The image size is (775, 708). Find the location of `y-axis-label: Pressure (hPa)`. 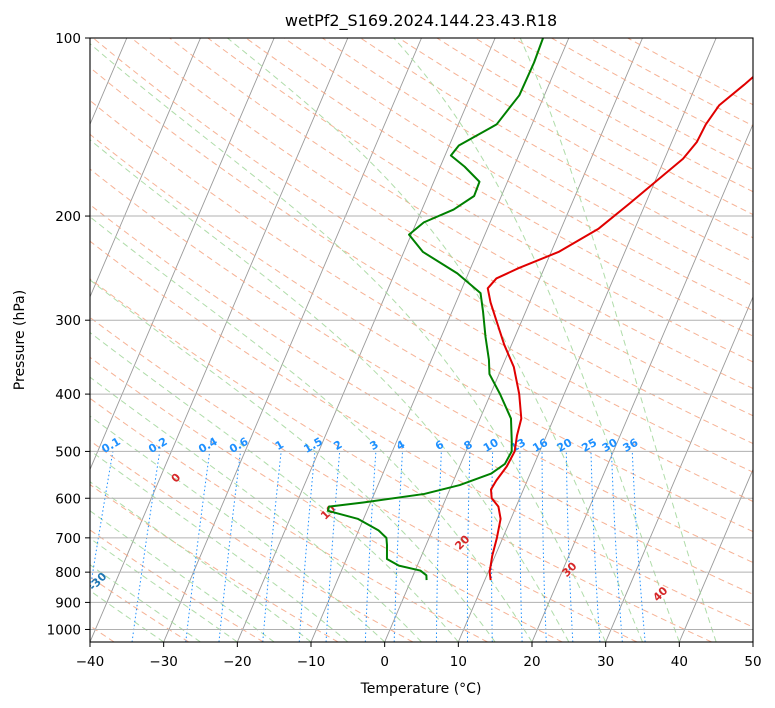

y-axis-label: Pressure (hPa) is located at coordinates (20, 340).